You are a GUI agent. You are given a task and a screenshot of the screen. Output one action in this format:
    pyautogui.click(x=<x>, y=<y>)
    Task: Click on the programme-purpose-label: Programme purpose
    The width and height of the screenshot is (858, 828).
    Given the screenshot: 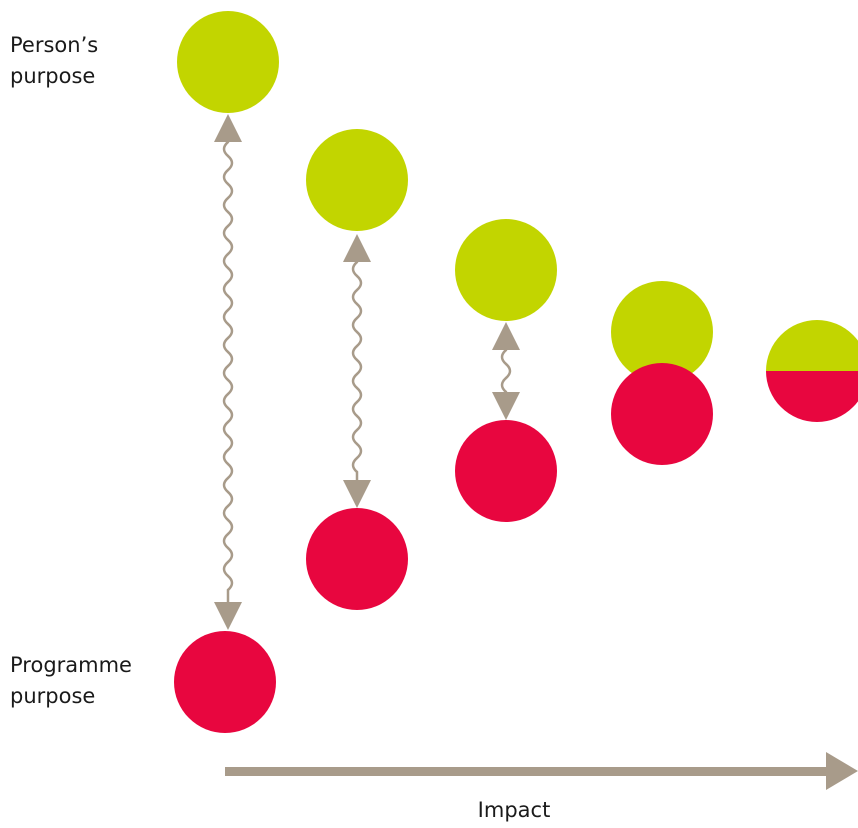 What is the action you would take?
    pyautogui.click(x=71, y=680)
    